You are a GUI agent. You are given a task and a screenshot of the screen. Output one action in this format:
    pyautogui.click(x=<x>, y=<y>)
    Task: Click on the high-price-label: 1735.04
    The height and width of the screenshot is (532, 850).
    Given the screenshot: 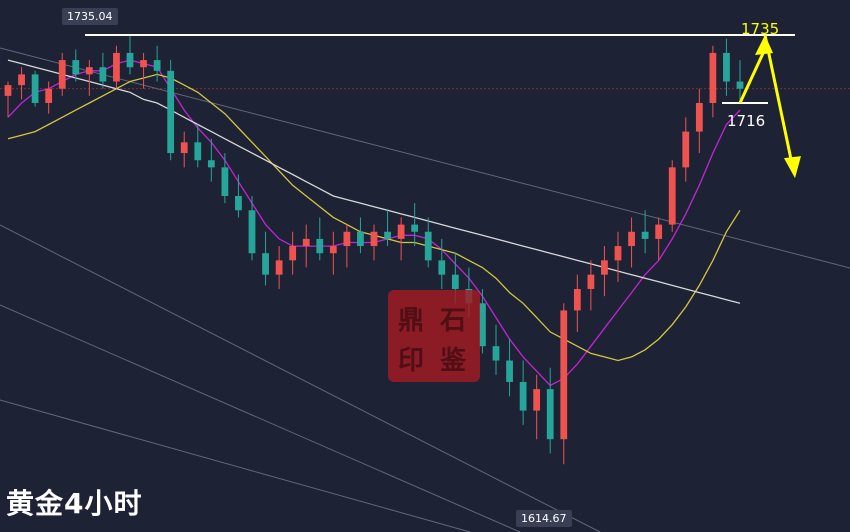 What is the action you would take?
    pyautogui.click(x=90, y=16)
    